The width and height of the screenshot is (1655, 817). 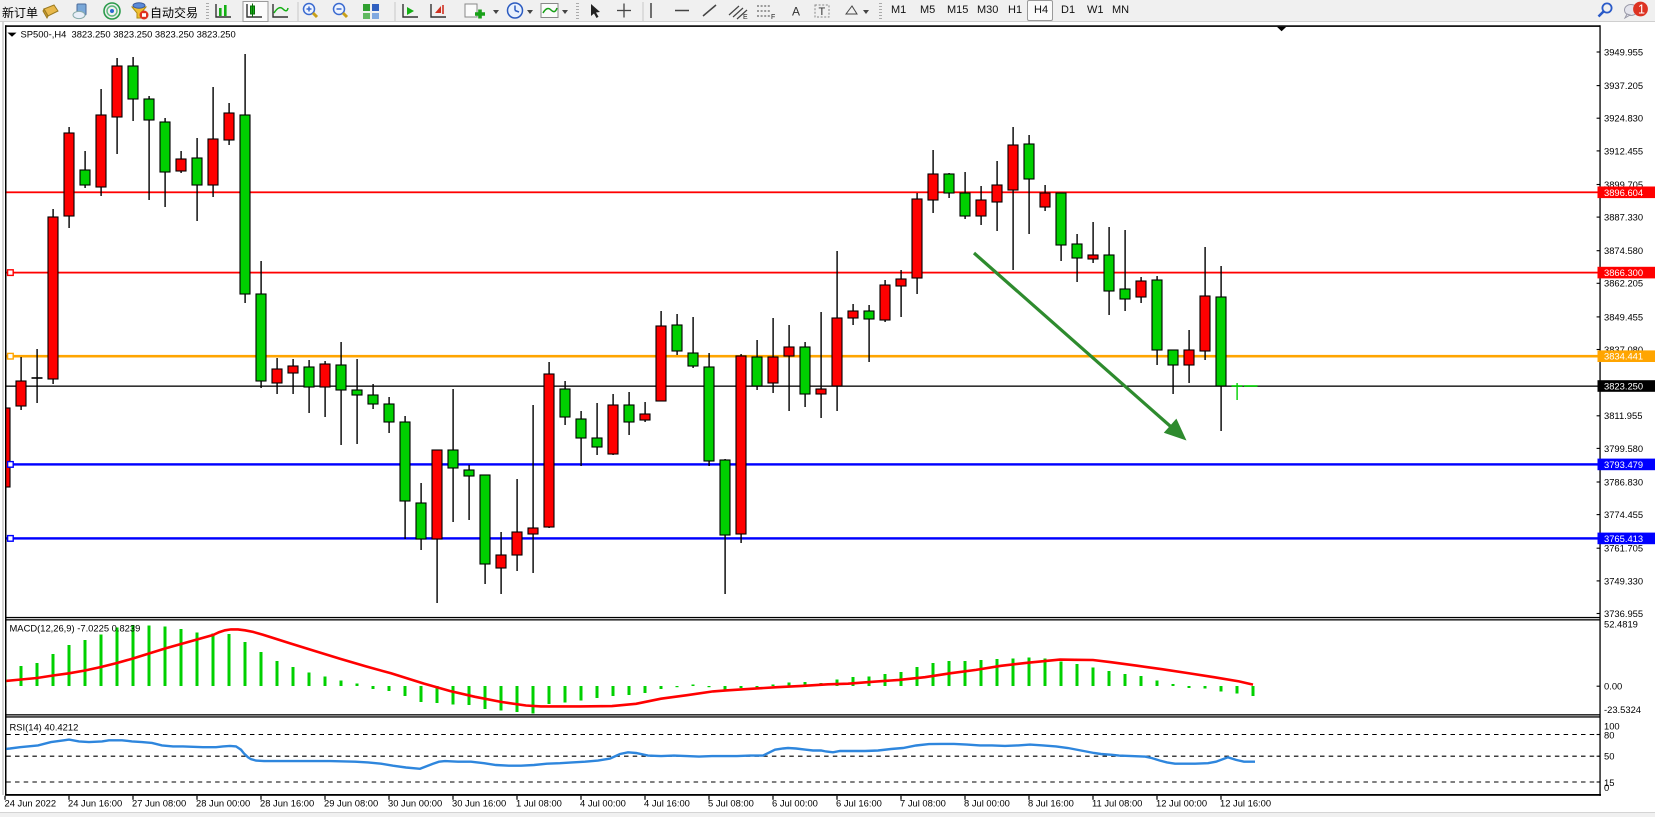 What do you see at coordinates (987, 803) in the screenshot?
I see `svg-text: 8 Jul 00:00` at bounding box center [987, 803].